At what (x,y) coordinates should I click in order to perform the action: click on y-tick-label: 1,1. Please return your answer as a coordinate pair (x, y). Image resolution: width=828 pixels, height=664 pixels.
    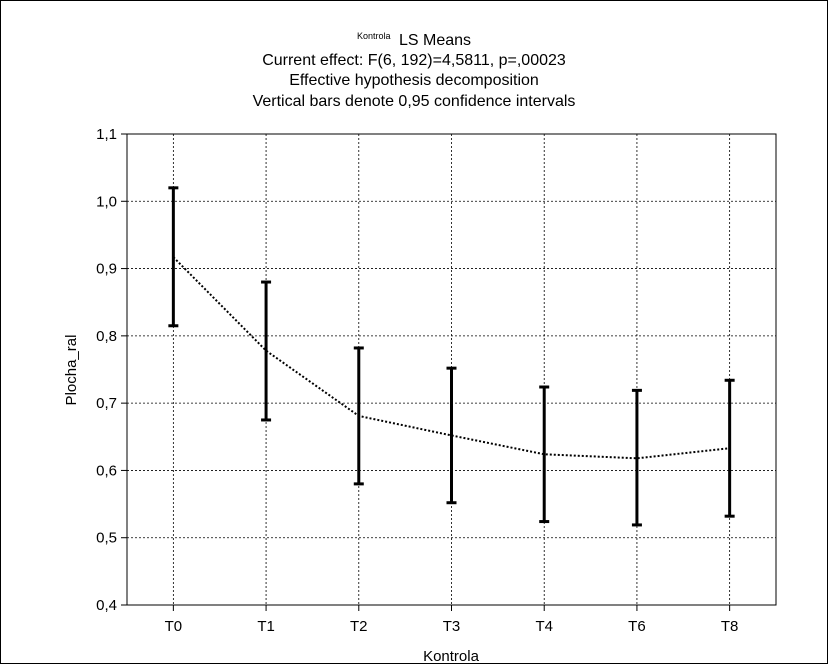
    Looking at the image, I should click on (106, 134).